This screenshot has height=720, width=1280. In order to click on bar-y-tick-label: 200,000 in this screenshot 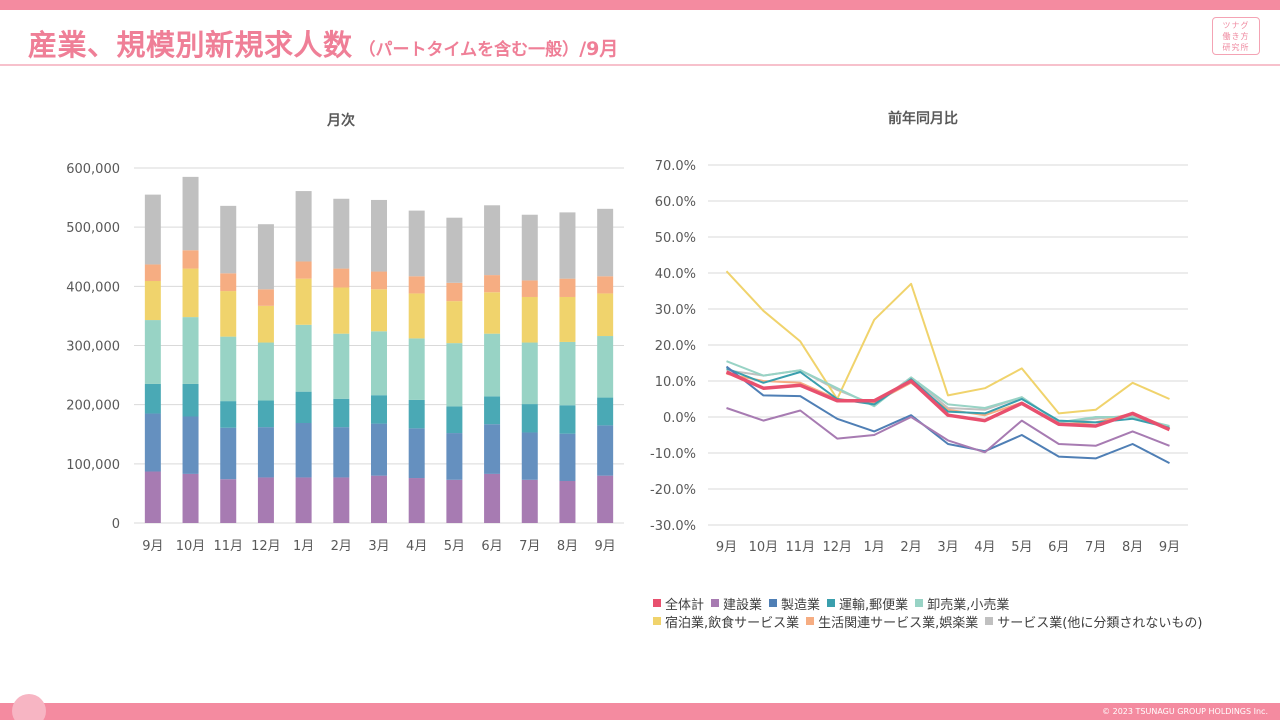, I will do `click(93, 406)`.